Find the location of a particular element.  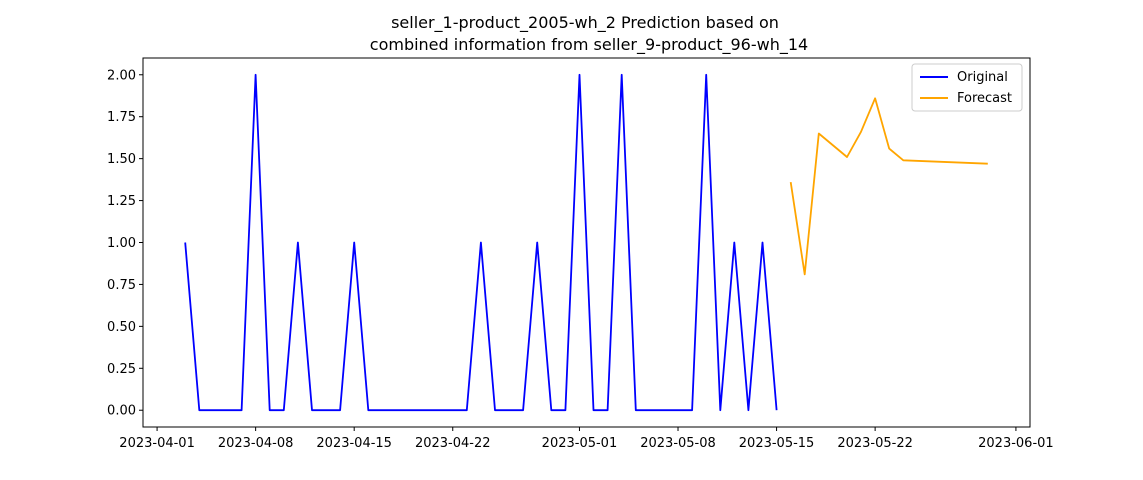

y-tick-label: 1.75 is located at coordinates (121, 117).